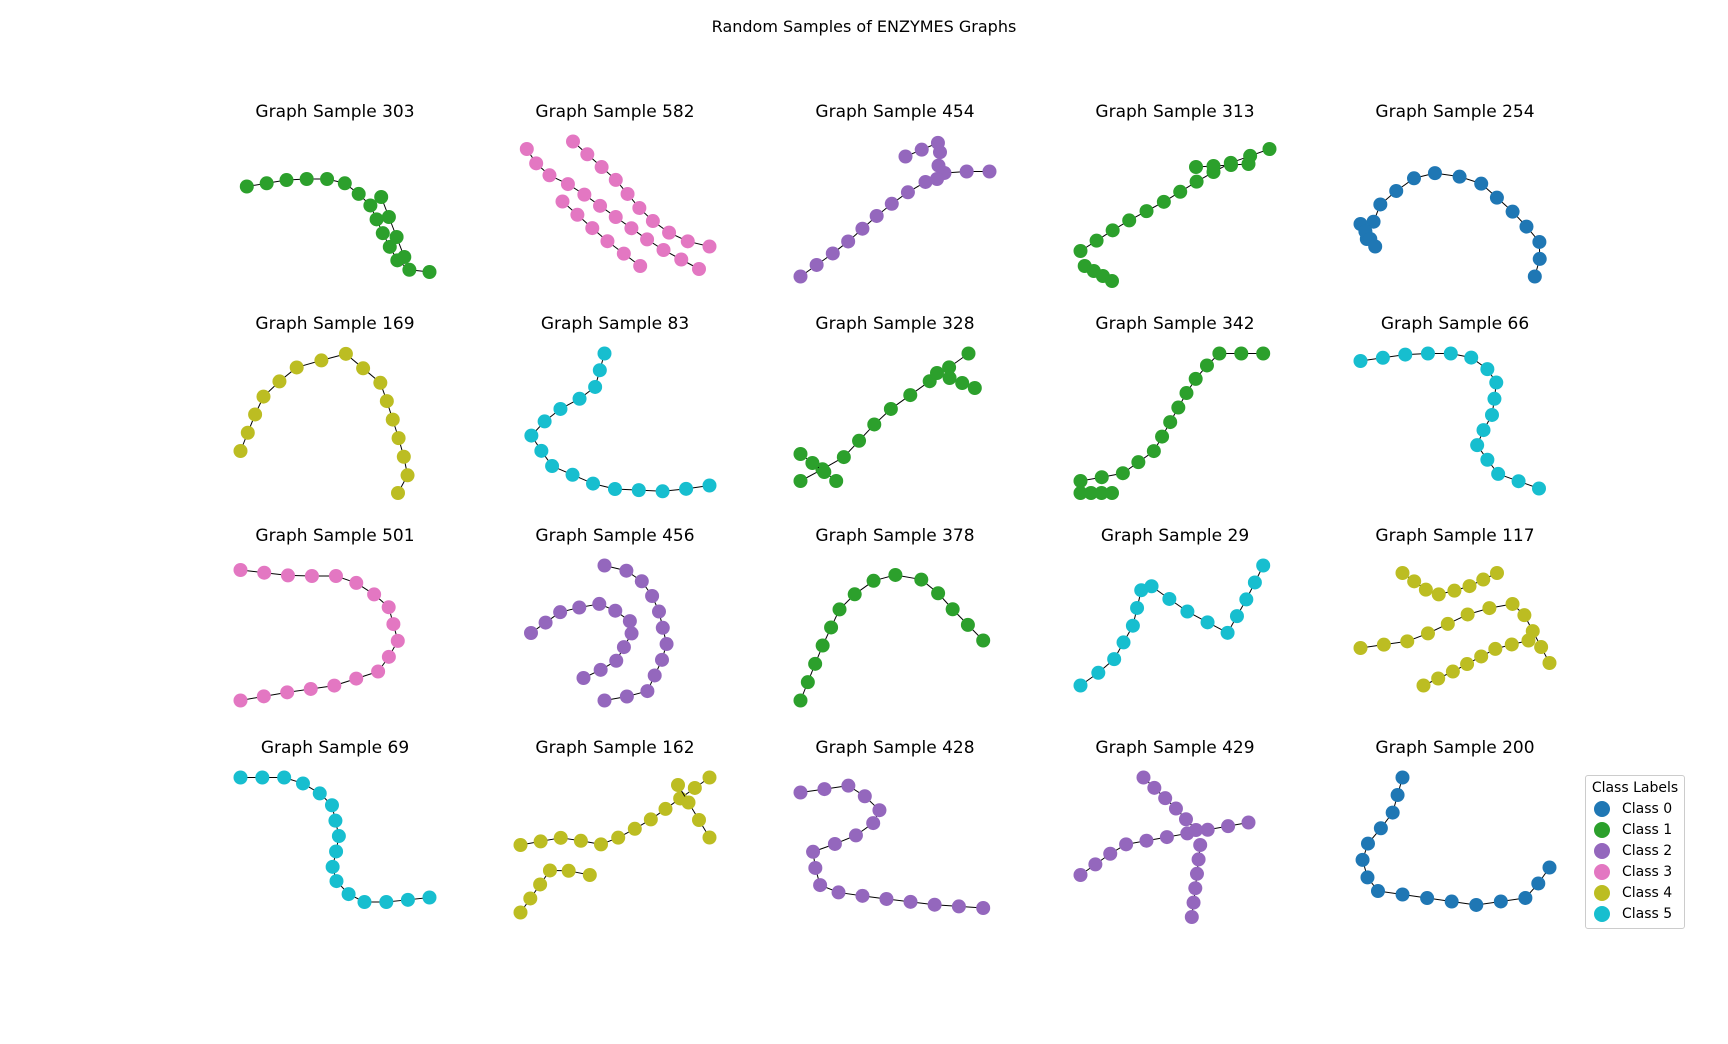 Image resolution: width=1728 pixels, height=1044 pixels. Describe the element at coordinates (1455, 626) in the screenshot. I see `graph-panel: Graph Sample 117` at that location.